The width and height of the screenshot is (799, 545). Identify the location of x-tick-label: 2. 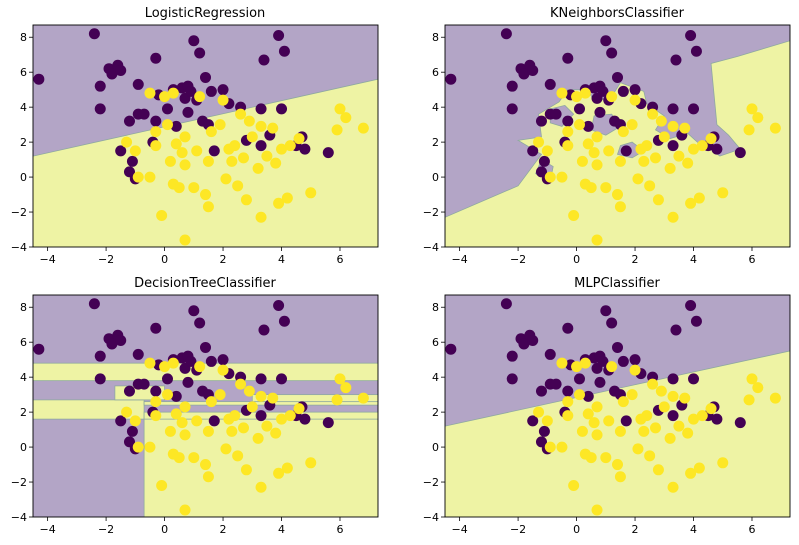
(223, 259).